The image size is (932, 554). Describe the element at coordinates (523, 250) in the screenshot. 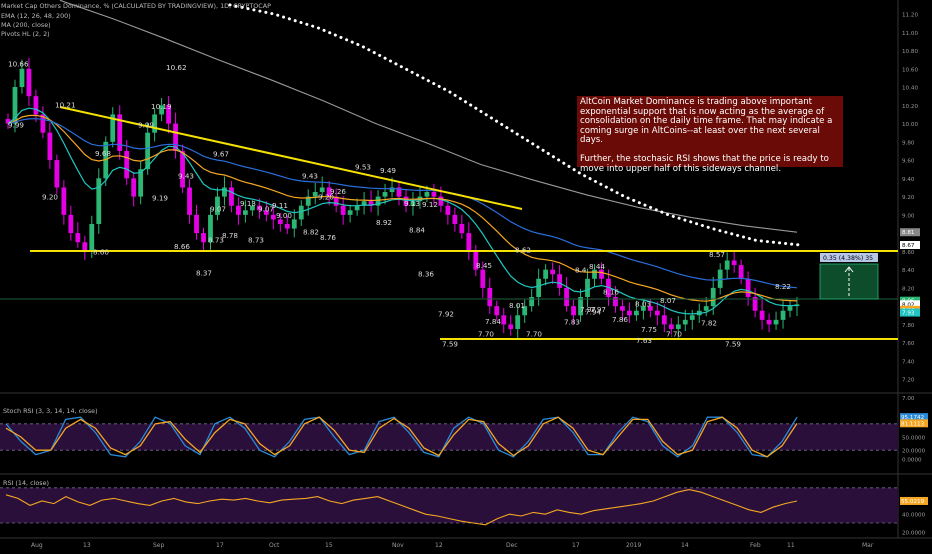

I see `pivot-label: 8.62` at that location.